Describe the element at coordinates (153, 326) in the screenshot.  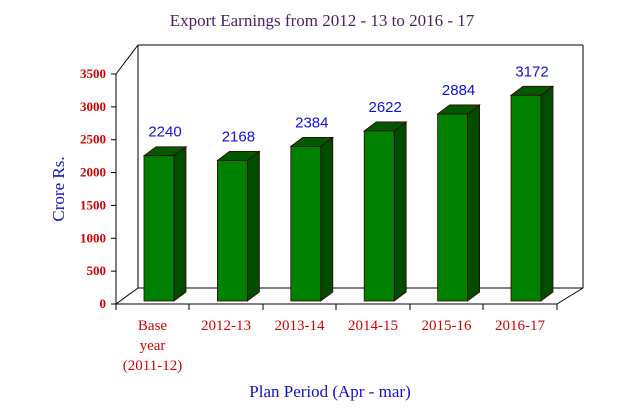
I see `x-tick-label: Base` at that location.